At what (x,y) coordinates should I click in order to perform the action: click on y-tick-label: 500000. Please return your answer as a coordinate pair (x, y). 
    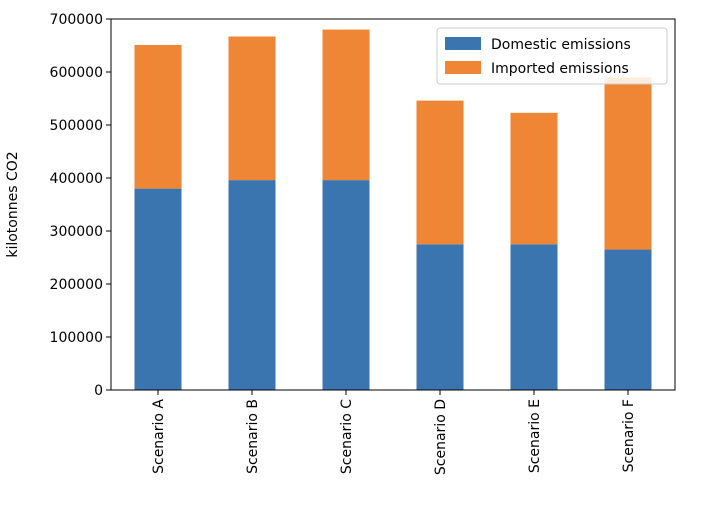
    Looking at the image, I should click on (76, 126).